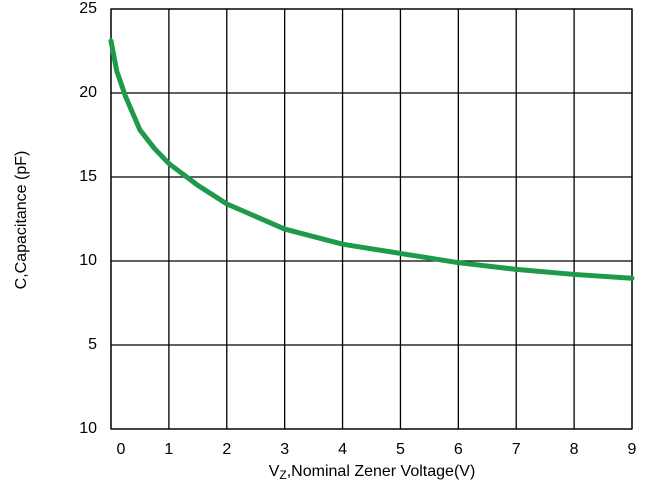 This screenshot has width=649, height=486. Describe the element at coordinates (516, 449) in the screenshot. I see `x-tick-label: 7` at that location.